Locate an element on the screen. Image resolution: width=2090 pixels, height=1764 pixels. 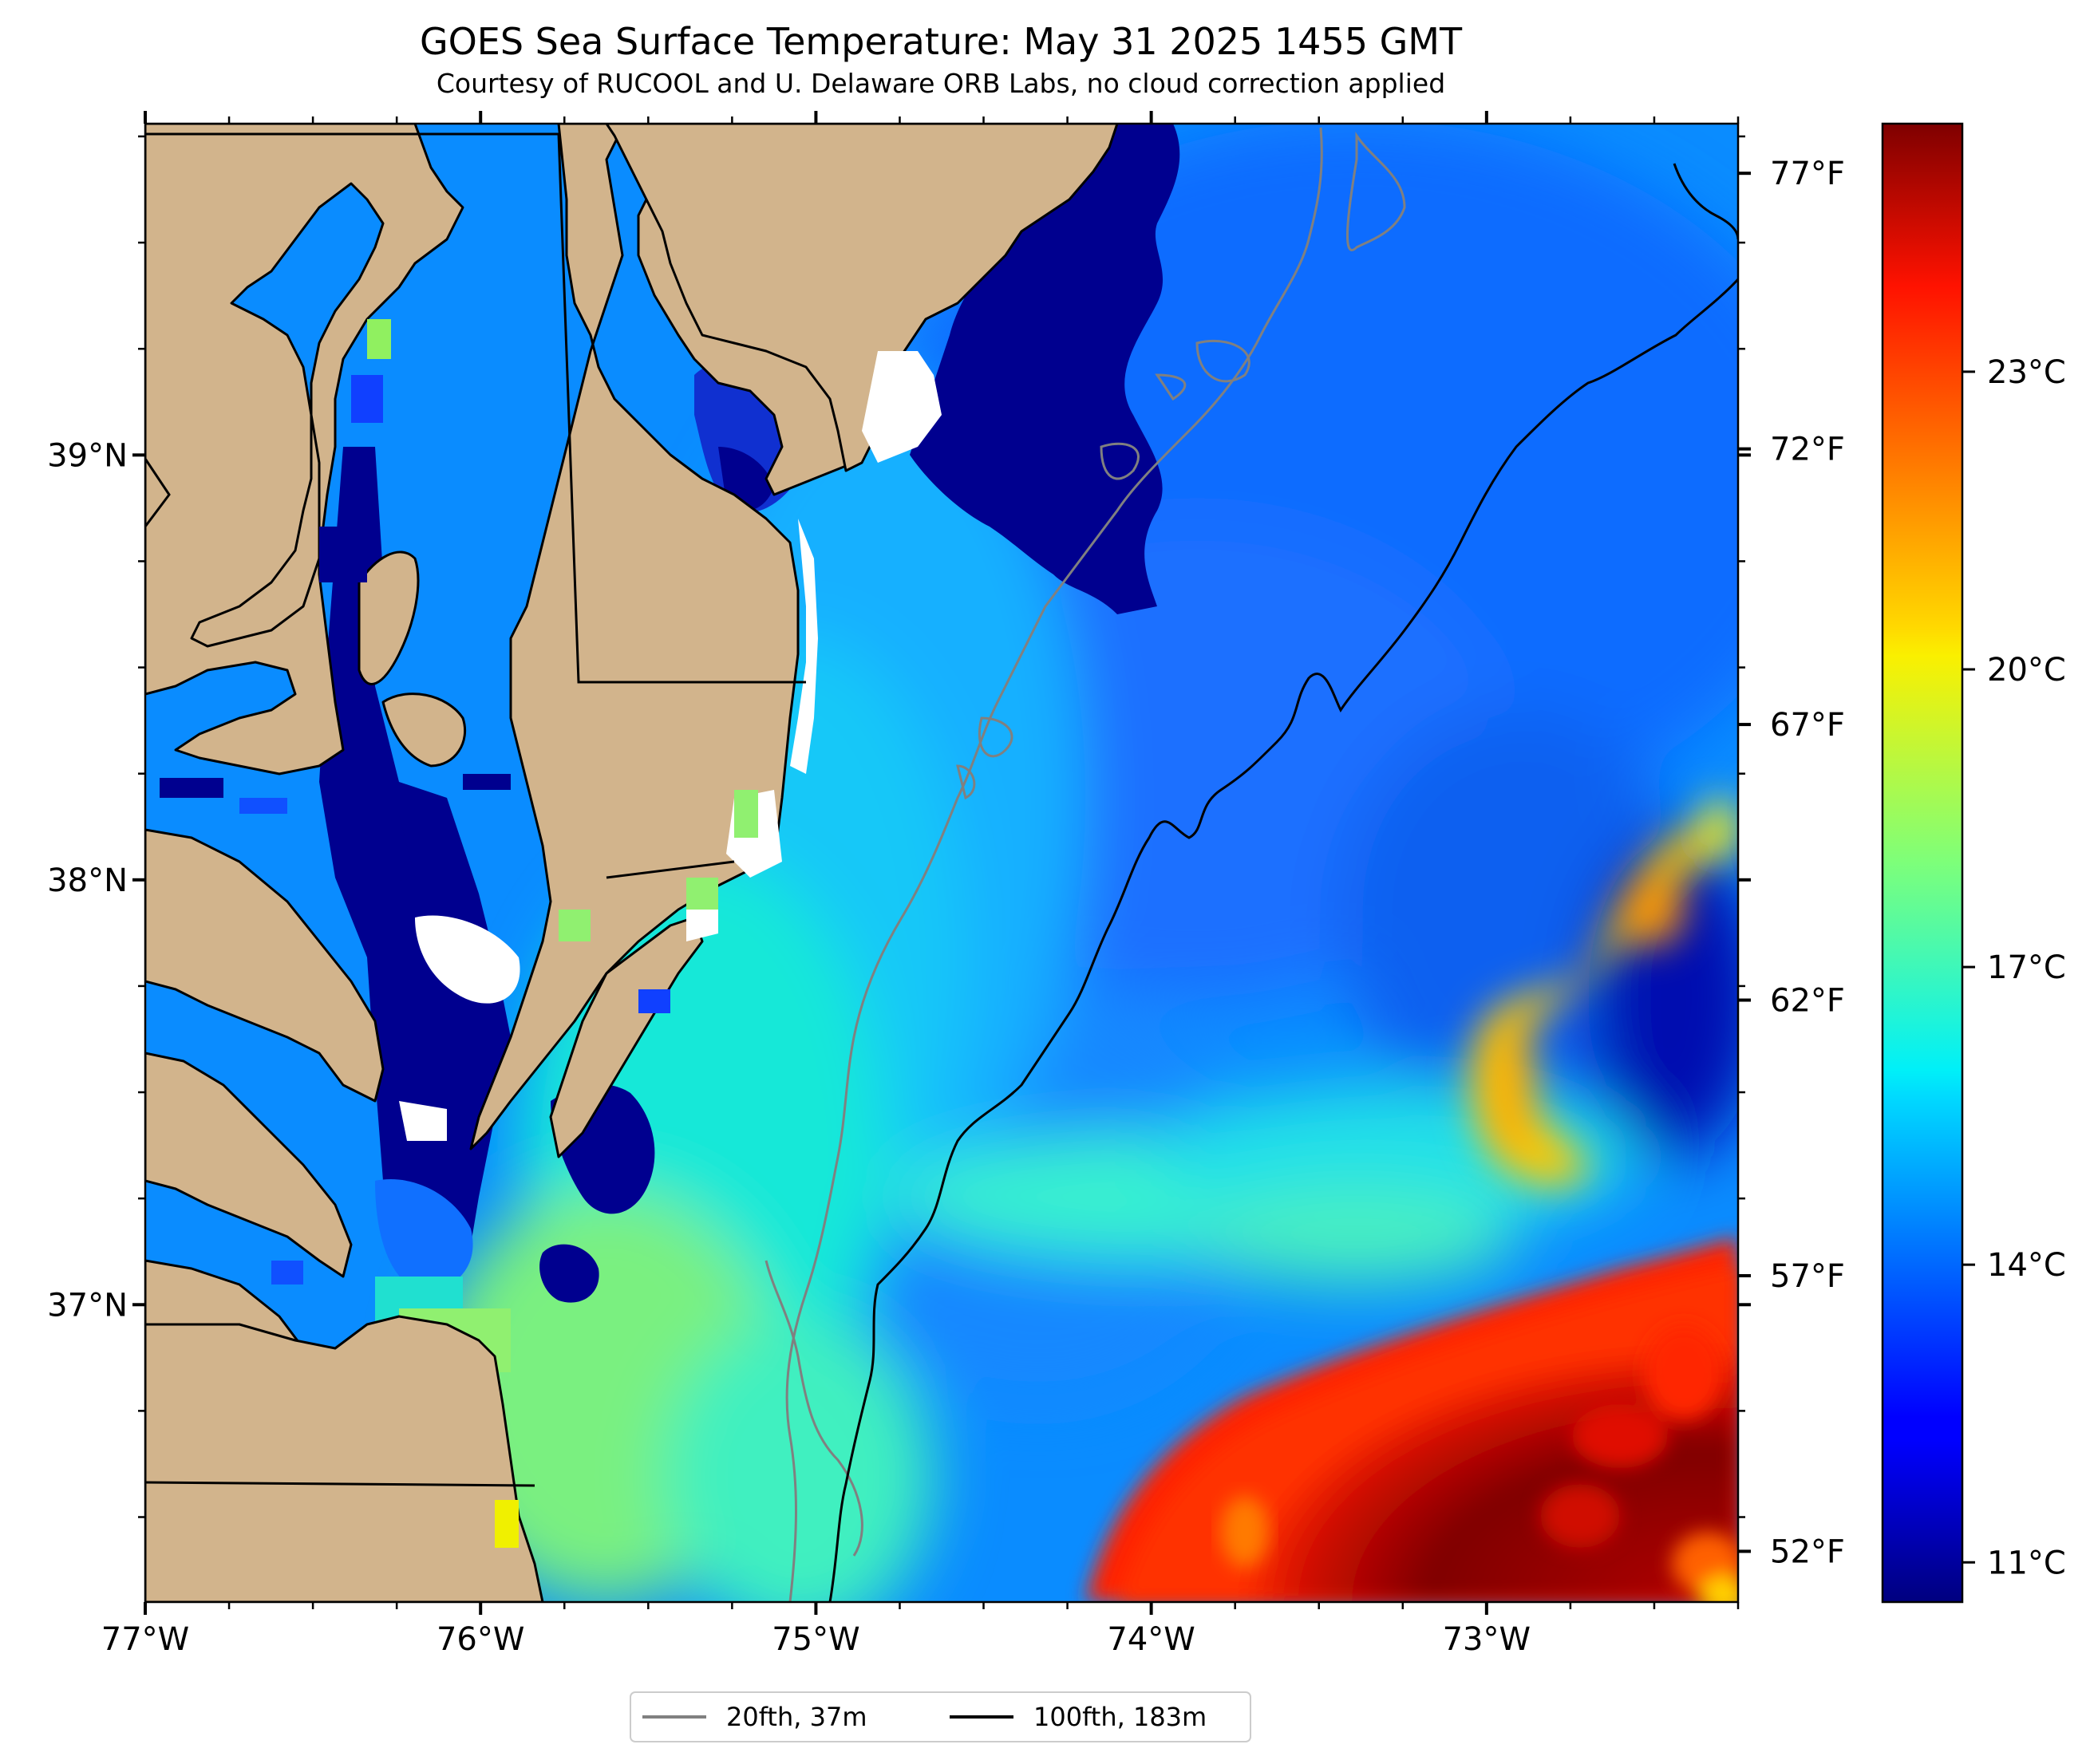
colorbar-tick-label: 20°C is located at coordinates (2026, 670).